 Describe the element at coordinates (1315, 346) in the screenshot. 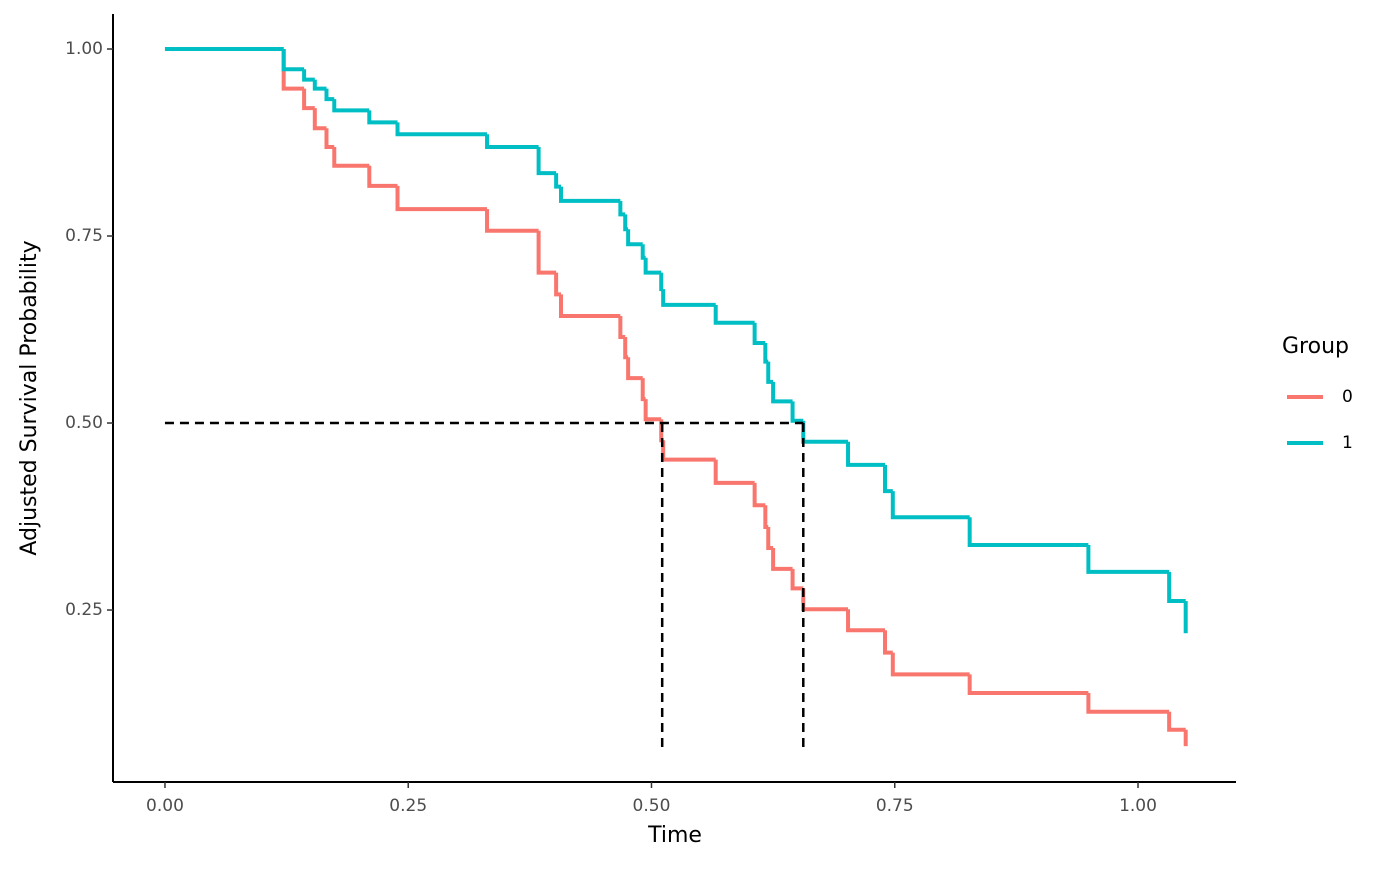

I see `legend-title: Group` at that location.